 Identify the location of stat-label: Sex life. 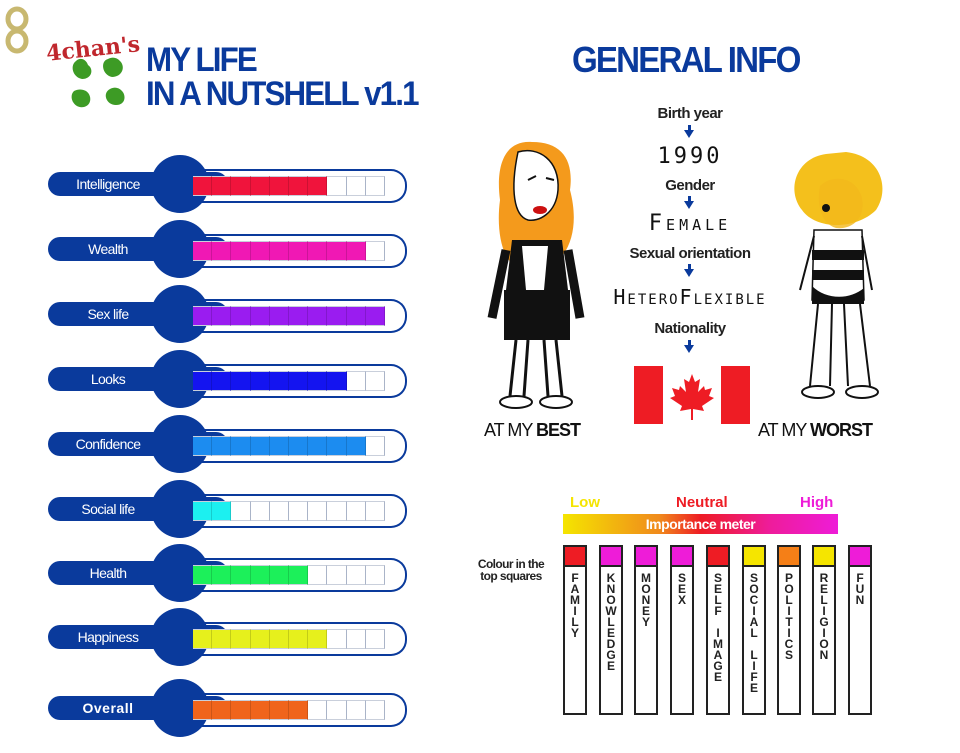
(108, 314).